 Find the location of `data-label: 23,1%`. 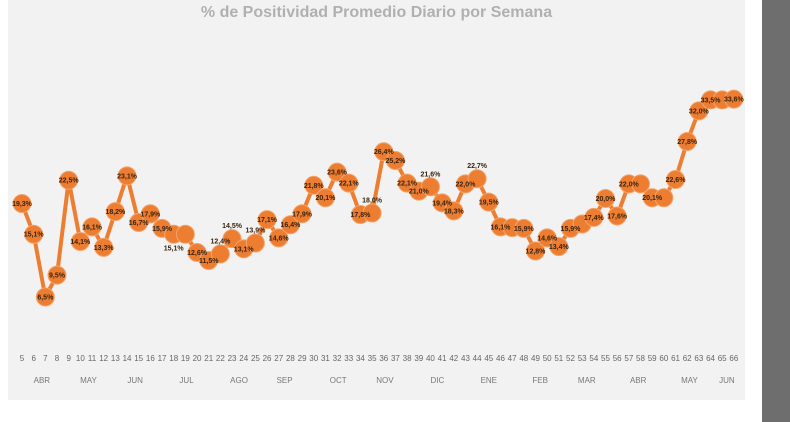

data-label: 23,1% is located at coordinates (127, 176).